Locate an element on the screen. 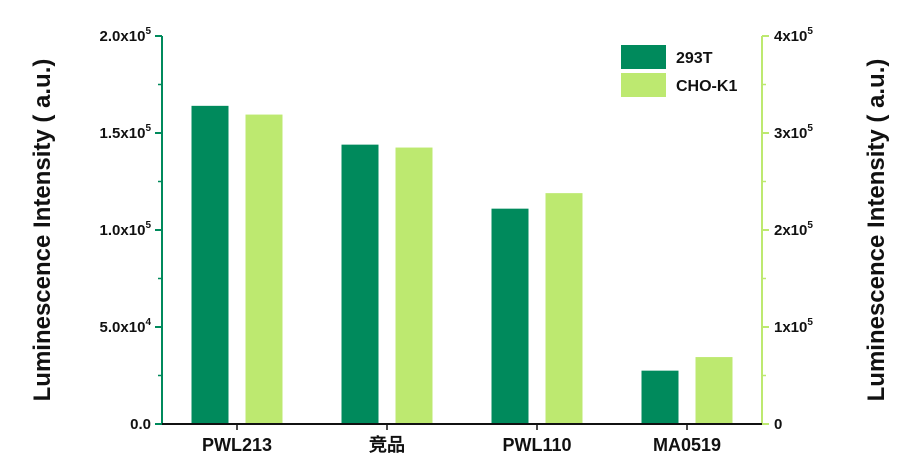  tick-mantissa: 1.0x10 is located at coordinates (123, 230).